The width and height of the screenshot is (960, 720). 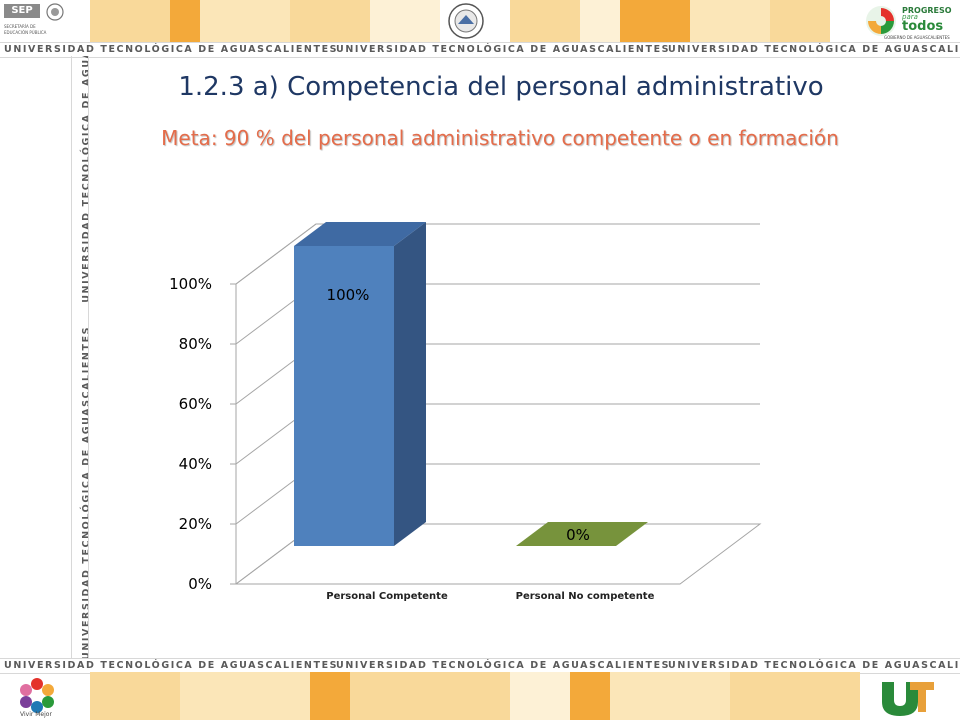 What do you see at coordinates (927, 10) in the screenshot?
I see `progreso-line1: PROGRESO` at bounding box center [927, 10].